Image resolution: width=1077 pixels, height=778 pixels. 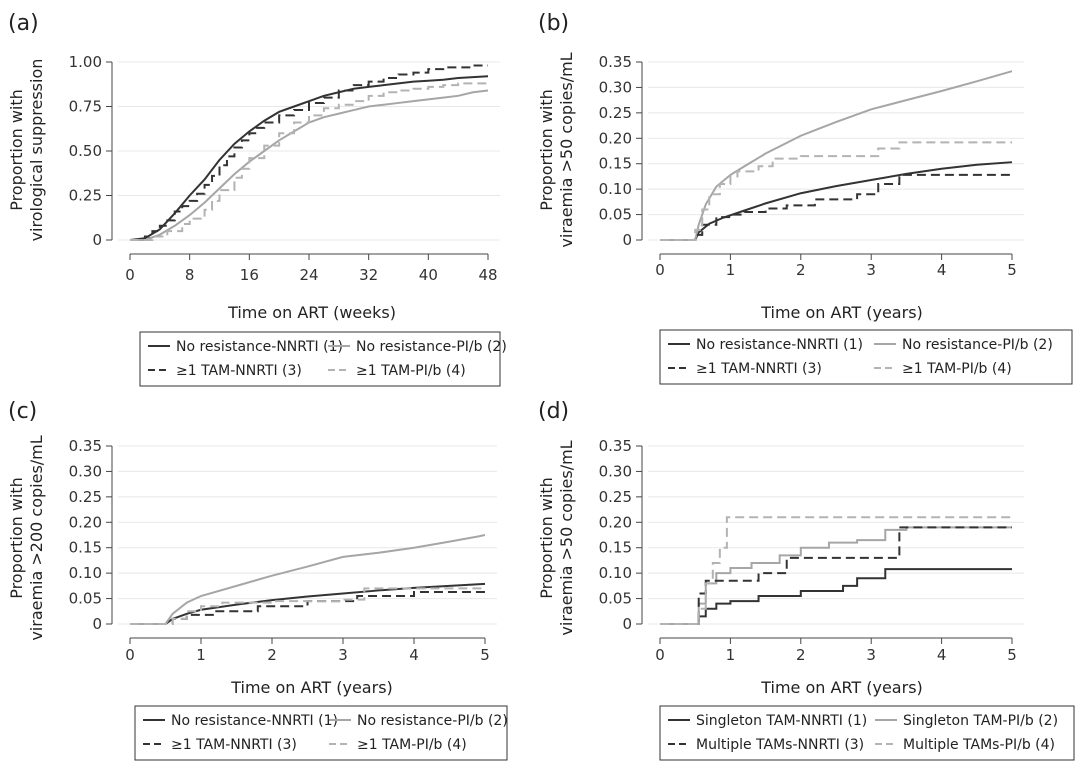 I want to click on legend-entry: Multiple TAMs-PI/b (4), so click(x=979, y=745).